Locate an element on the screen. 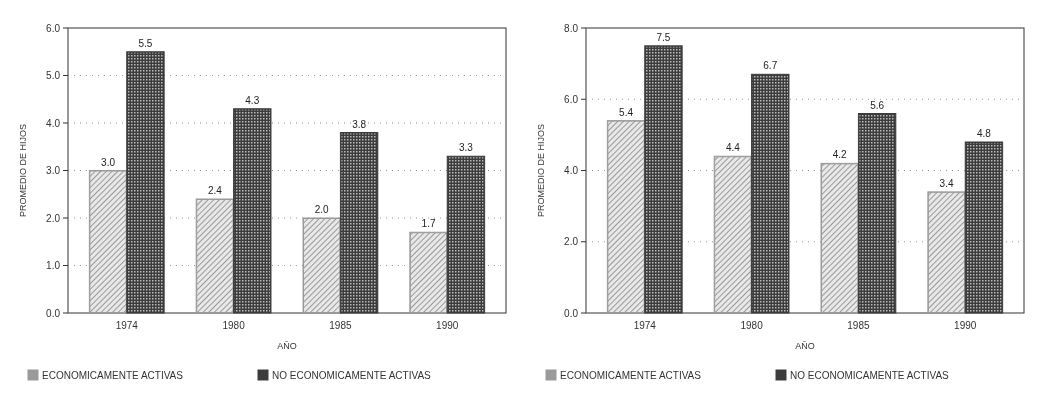 The width and height of the screenshot is (1061, 405). y-tick-label: 1.0 is located at coordinates (53, 265).